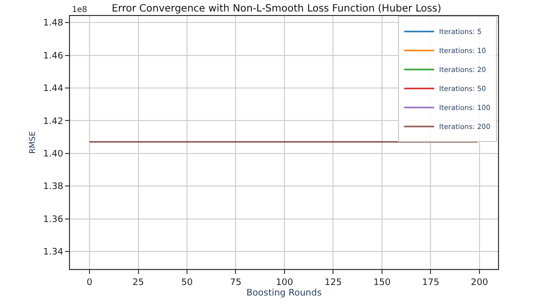 This screenshot has width=553, height=308. What do you see at coordinates (53, 253) in the screenshot?
I see `y-tick-label: 1.34` at bounding box center [53, 253].